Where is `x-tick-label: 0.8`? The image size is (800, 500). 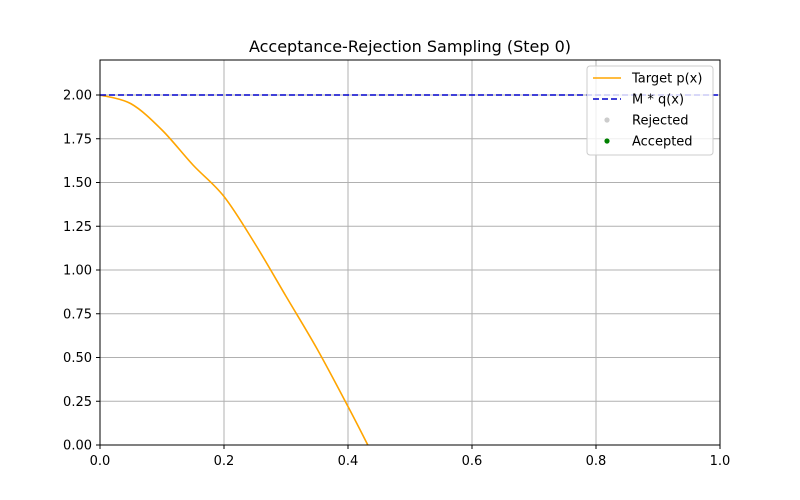 x-tick-label: 0.8 is located at coordinates (596, 461).